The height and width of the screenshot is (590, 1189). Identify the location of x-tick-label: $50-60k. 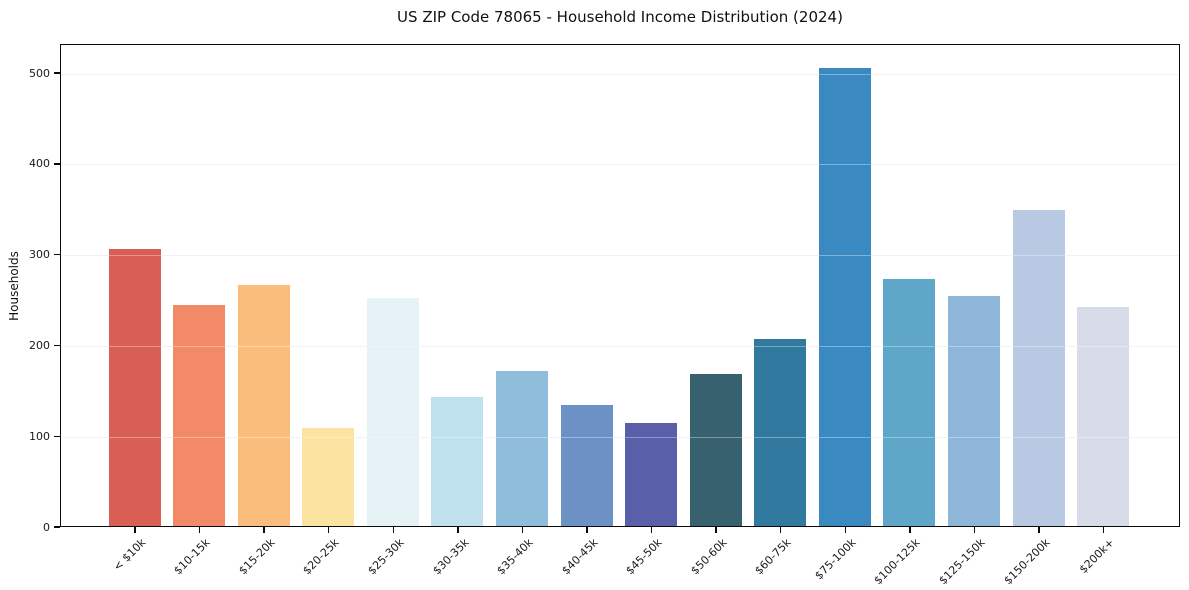
(709, 557).